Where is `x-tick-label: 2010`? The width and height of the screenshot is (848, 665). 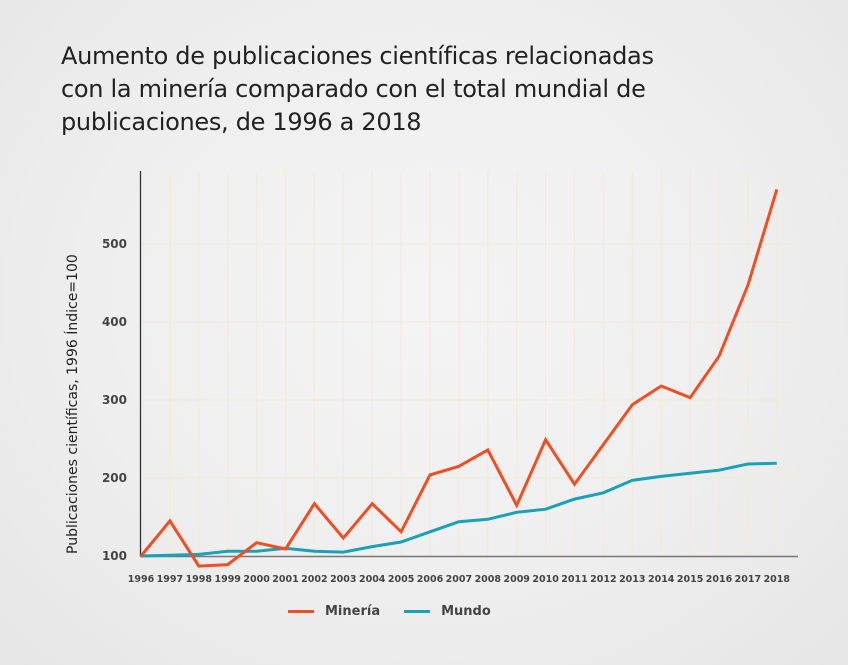
x-tick-label: 2010 is located at coordinates (545, 579).